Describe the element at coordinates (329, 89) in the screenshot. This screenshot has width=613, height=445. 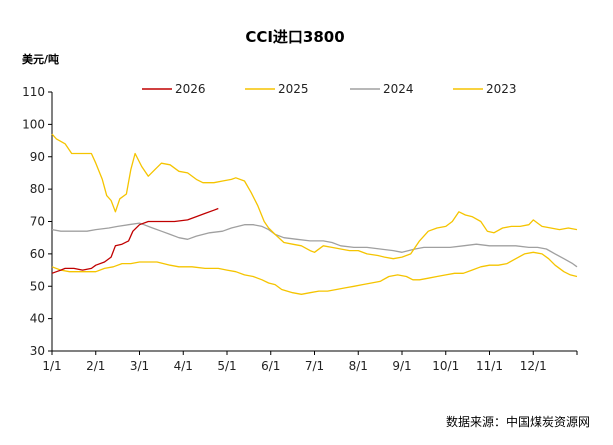
I see `legend: 2026 2025 2024 2023` at that location.